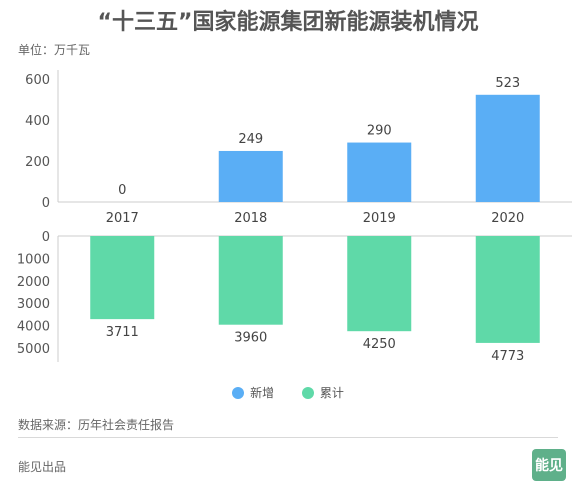 The height and width of the screenshot is (486, 576). I want to click on top-y-tick-label: 400, so click(37, 121).